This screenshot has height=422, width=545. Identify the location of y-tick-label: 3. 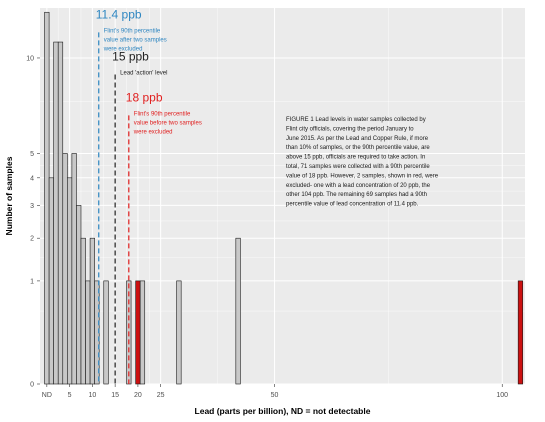
(32, 206).